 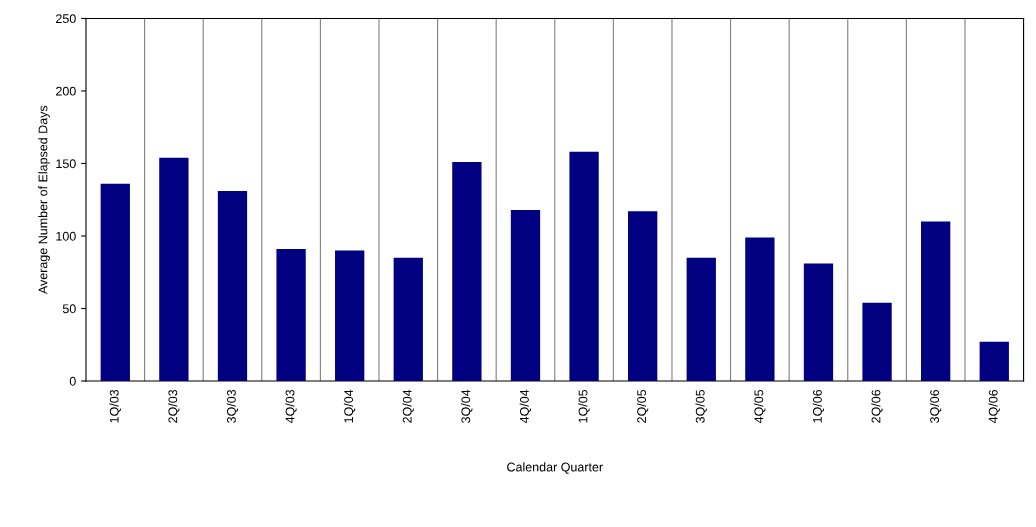 What do you see at coordinates (349, 406) in the screenshot?
I see `x-tick-label: 1Q/04` at bounding box center [349, 406].